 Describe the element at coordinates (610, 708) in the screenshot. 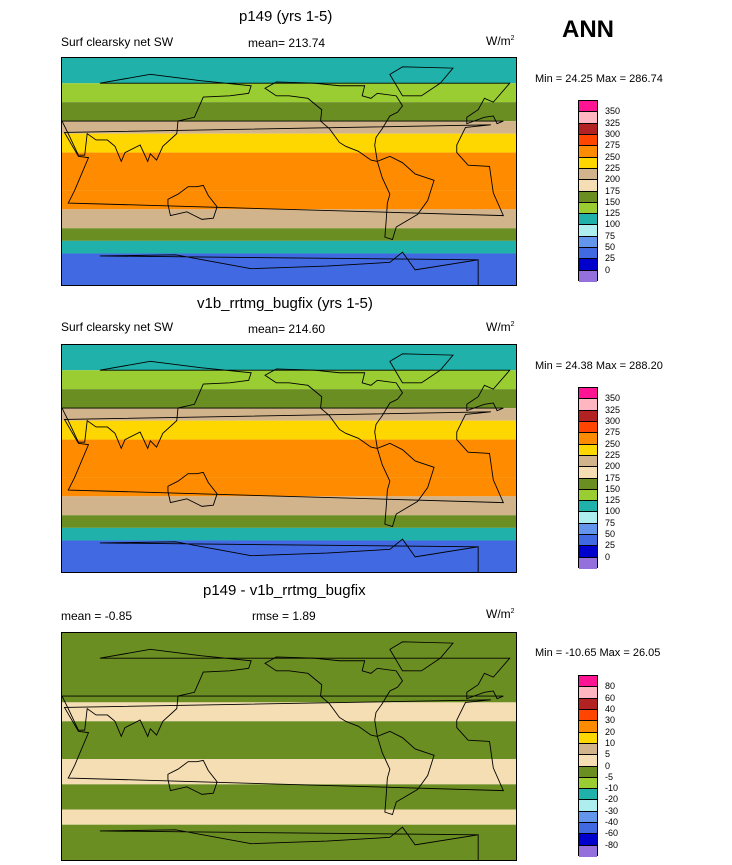

I see `colorbar-tick-label: 40` at that location.